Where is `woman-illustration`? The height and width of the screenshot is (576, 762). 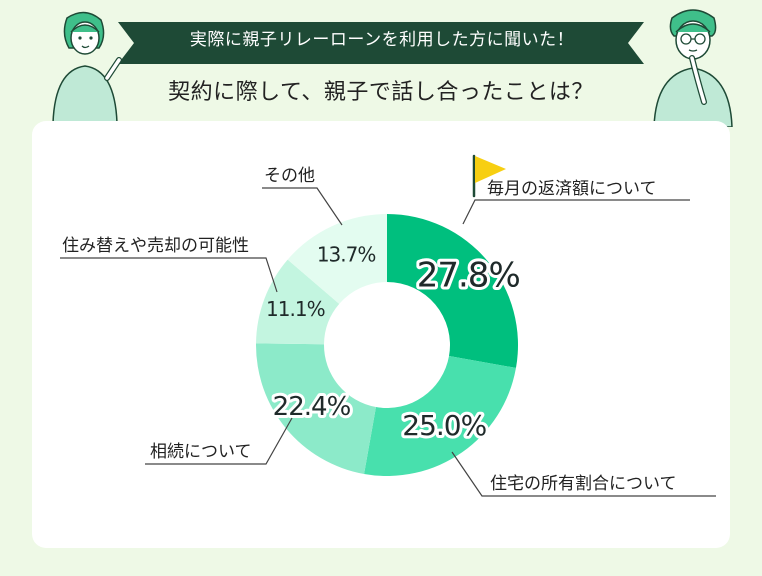
woman-illustration is located at coordinates (87, 67).